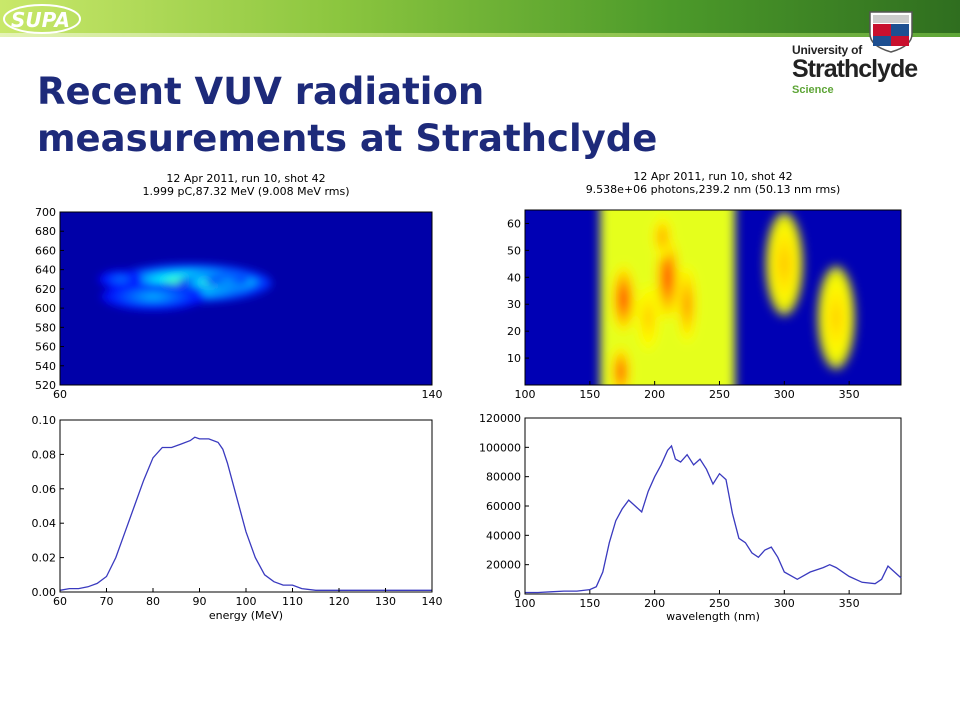 The height and width of the screenshot is (720, 960). I want to click on y-tick-label: 540, so click(45, 366).